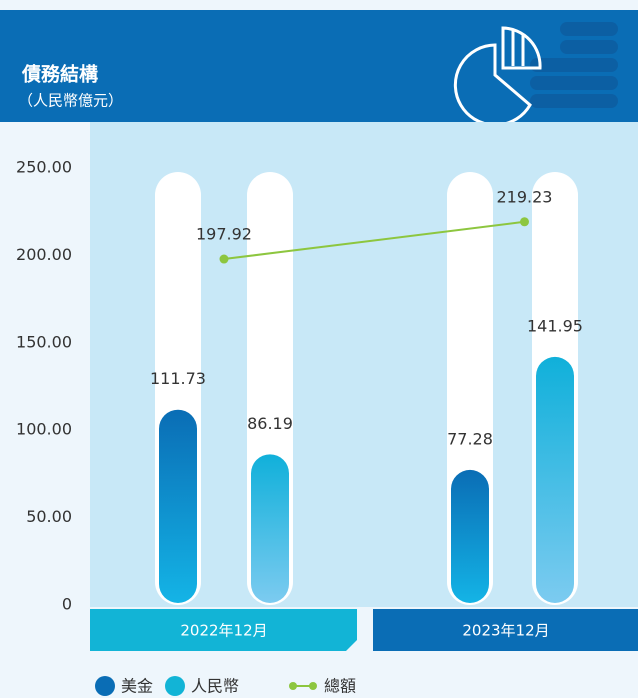  What do you see at coordinates (224, 234) in the screenshot?
I see `value-label: 197.92` at bounding box center [224, 234].